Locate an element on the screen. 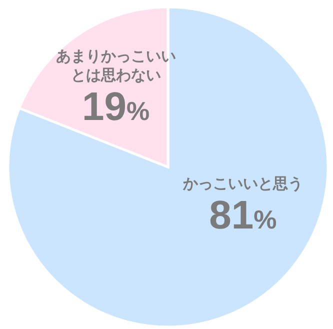  slice-label: かっこいいと思う is located at coordinates (243, 184).